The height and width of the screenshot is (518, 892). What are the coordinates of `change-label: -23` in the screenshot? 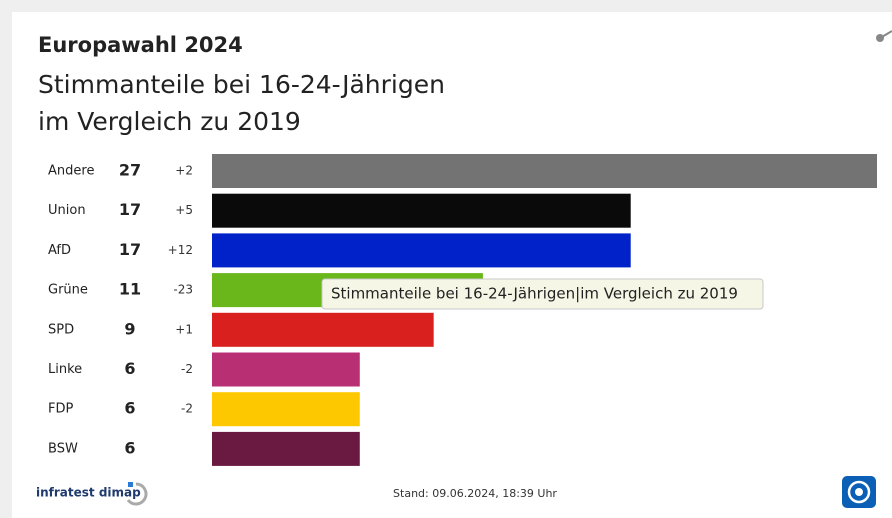 It's located at (183, 290).